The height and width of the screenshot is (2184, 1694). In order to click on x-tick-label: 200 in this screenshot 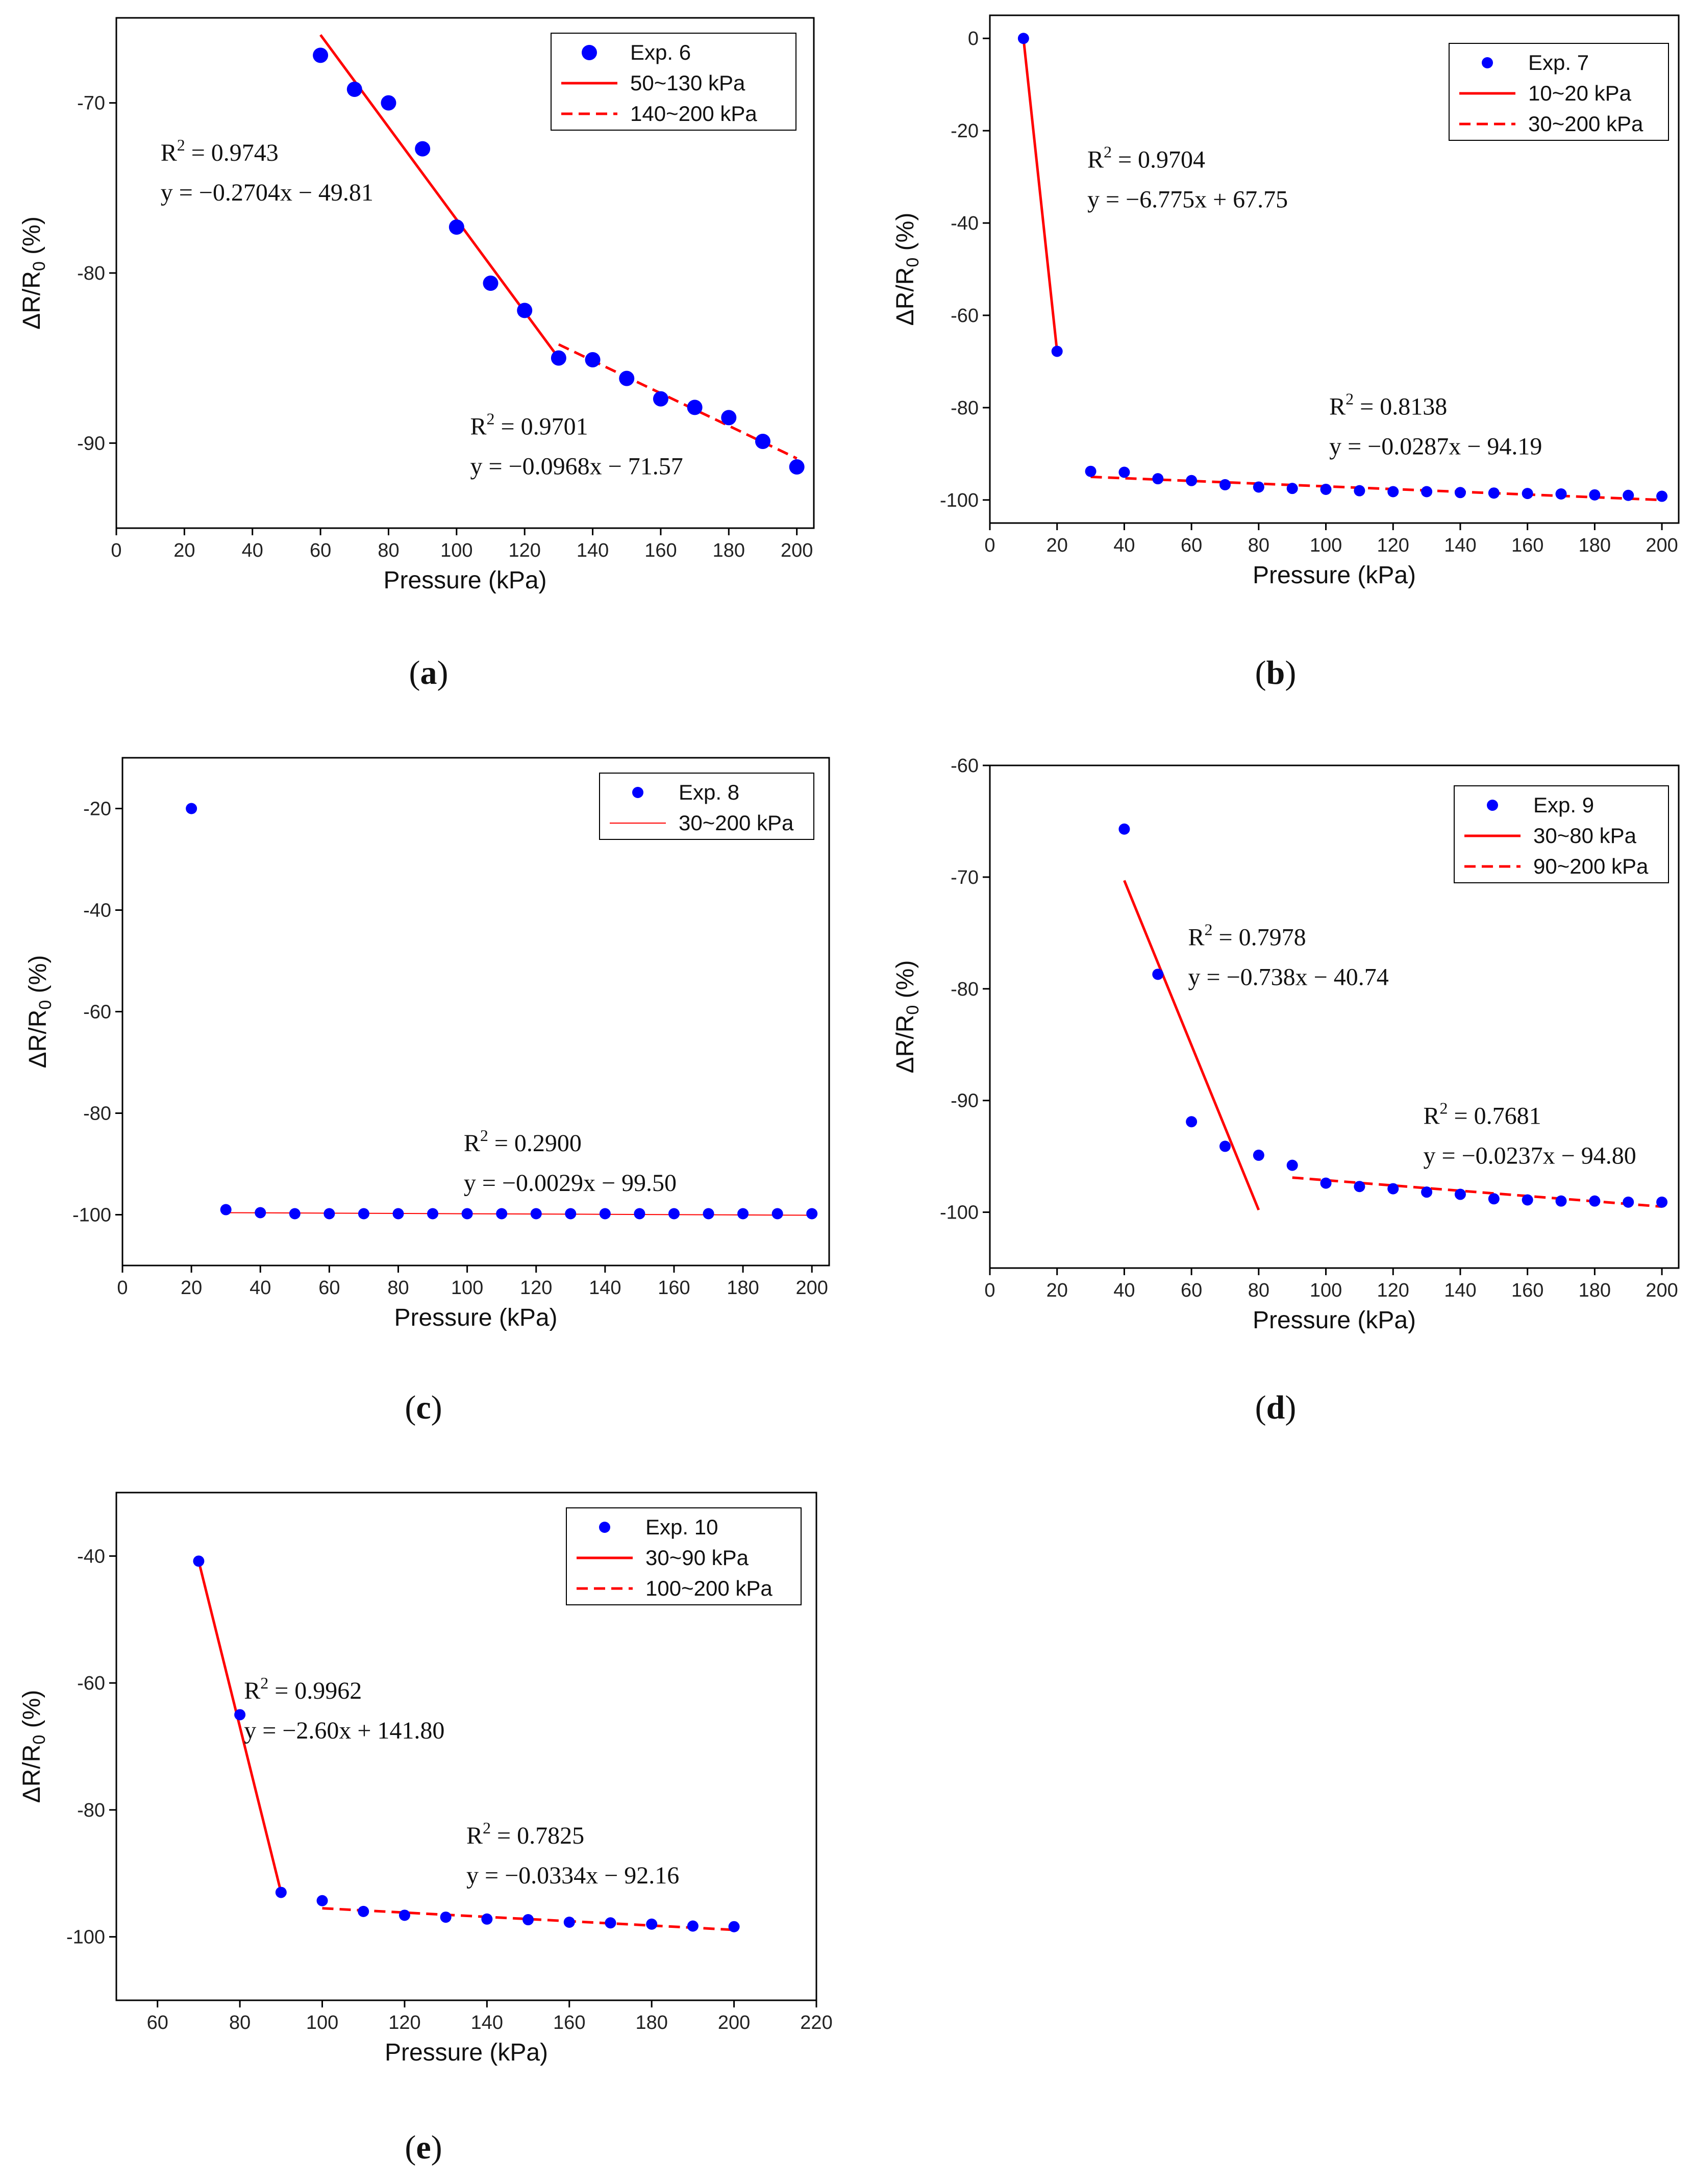, I will do `click(1662, 1290)`.